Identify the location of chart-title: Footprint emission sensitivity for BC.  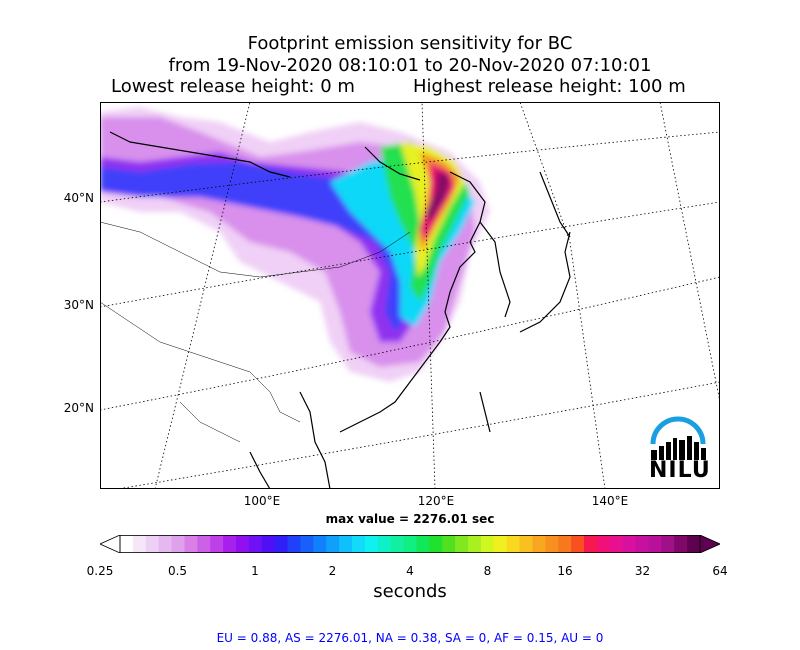
(410, 43).